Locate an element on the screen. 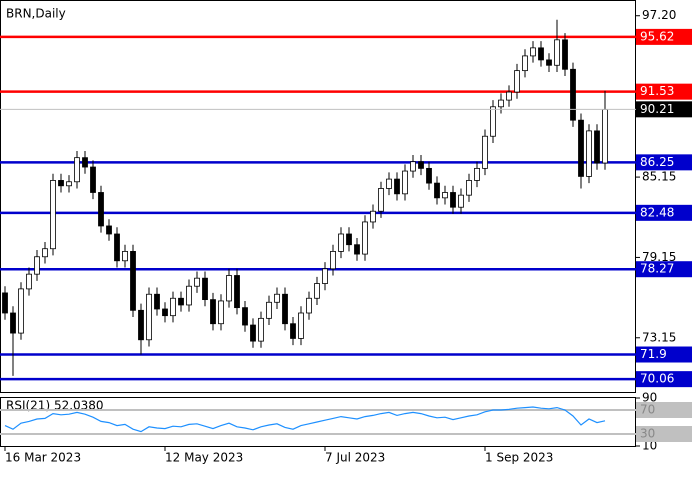 The width and height of the screenshot is (700, 500). rsi-line is located at coordinates (305, 419).